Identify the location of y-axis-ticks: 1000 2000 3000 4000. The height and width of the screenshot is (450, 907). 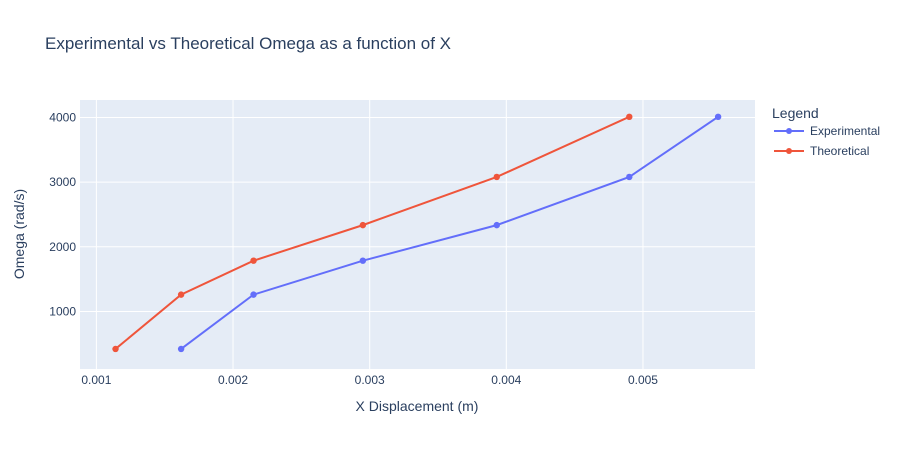
(62, 214).